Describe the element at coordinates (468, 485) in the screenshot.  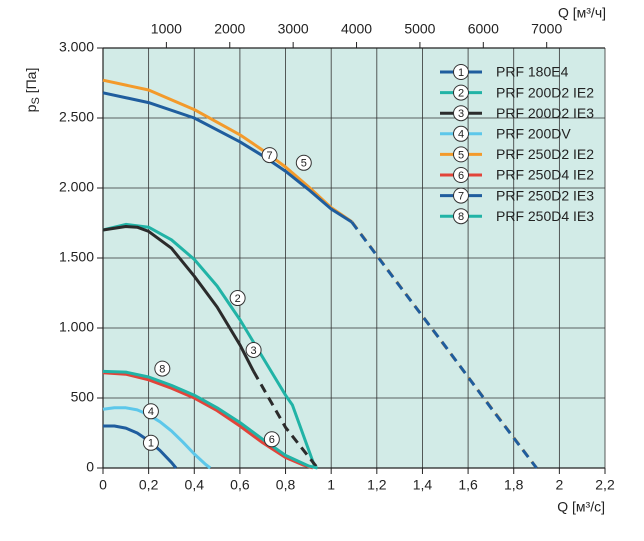
I see `x-tick-label: 1,6` at that location.